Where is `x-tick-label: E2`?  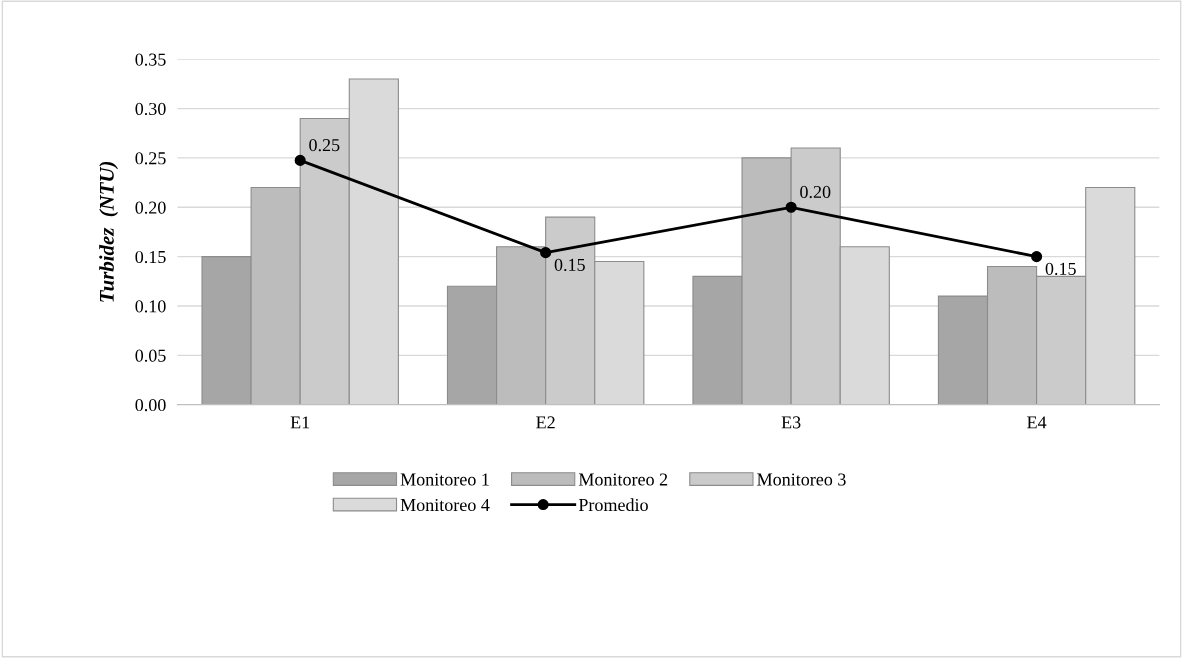 x-tick-label: E2 is located at coordinates (545, 422).